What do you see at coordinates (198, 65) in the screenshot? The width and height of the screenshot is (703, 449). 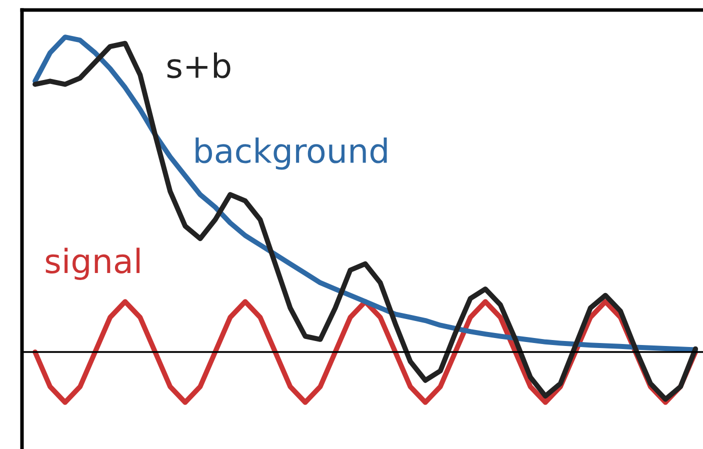 I see `series-label: s+b` at bounding box center [198, 65].